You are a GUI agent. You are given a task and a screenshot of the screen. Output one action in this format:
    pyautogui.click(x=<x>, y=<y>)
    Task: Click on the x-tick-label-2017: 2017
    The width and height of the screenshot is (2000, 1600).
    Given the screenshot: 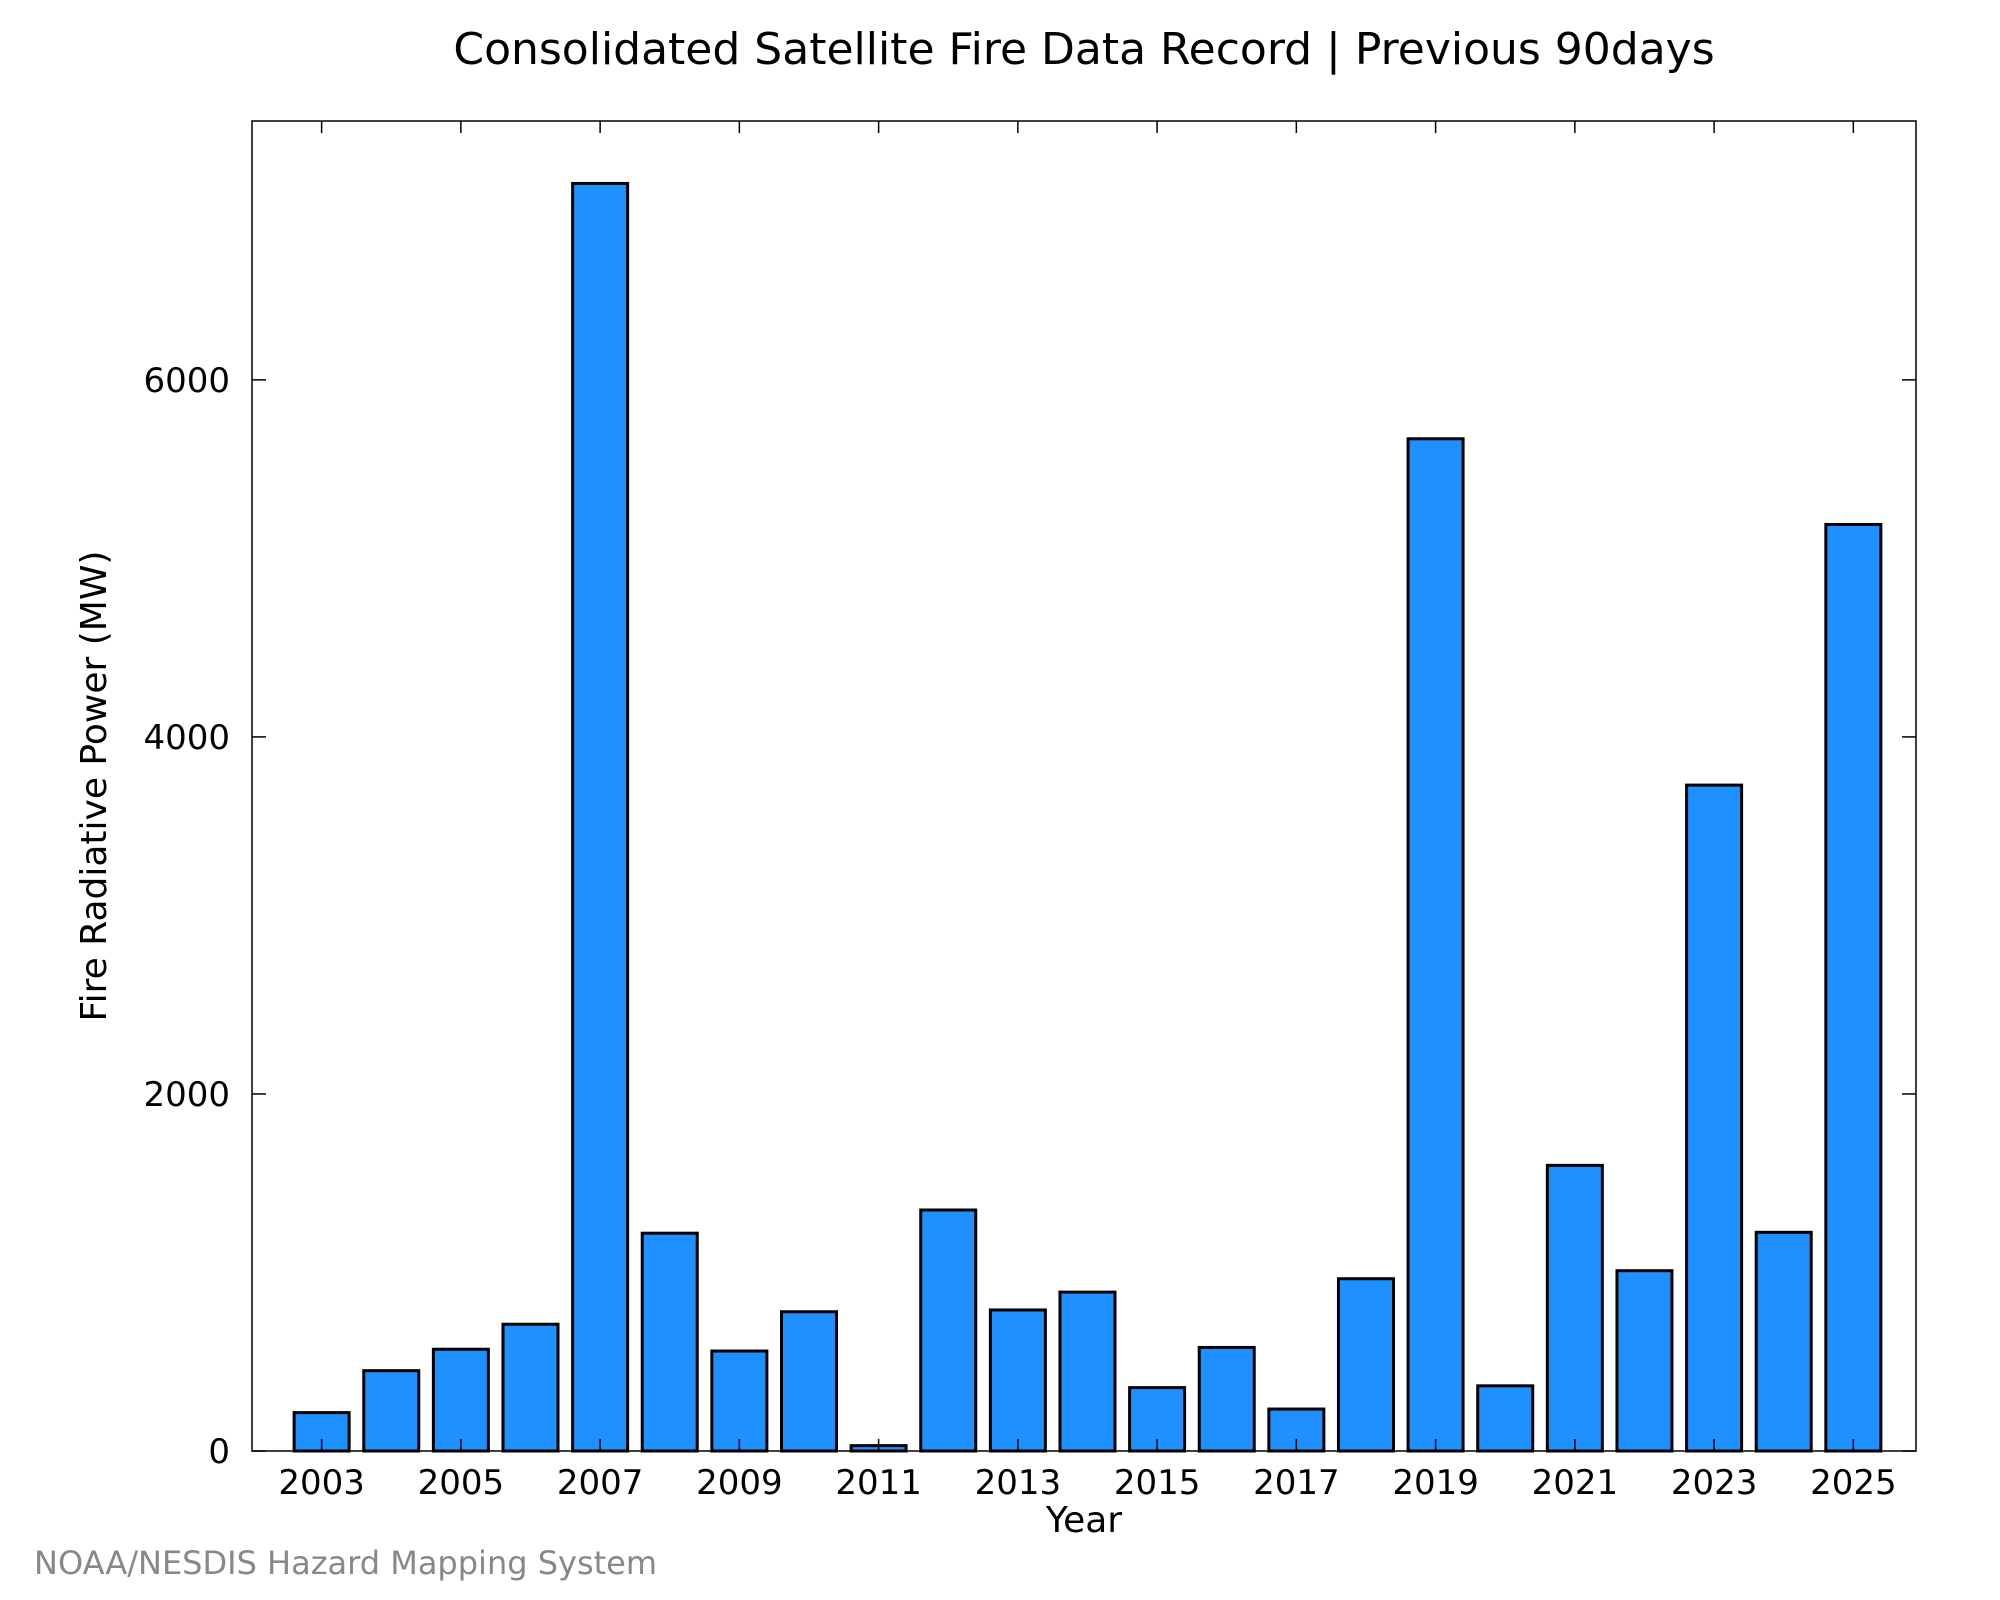 What is the action you would take?
    pyautogui.click(x=1296, y=1483)
    